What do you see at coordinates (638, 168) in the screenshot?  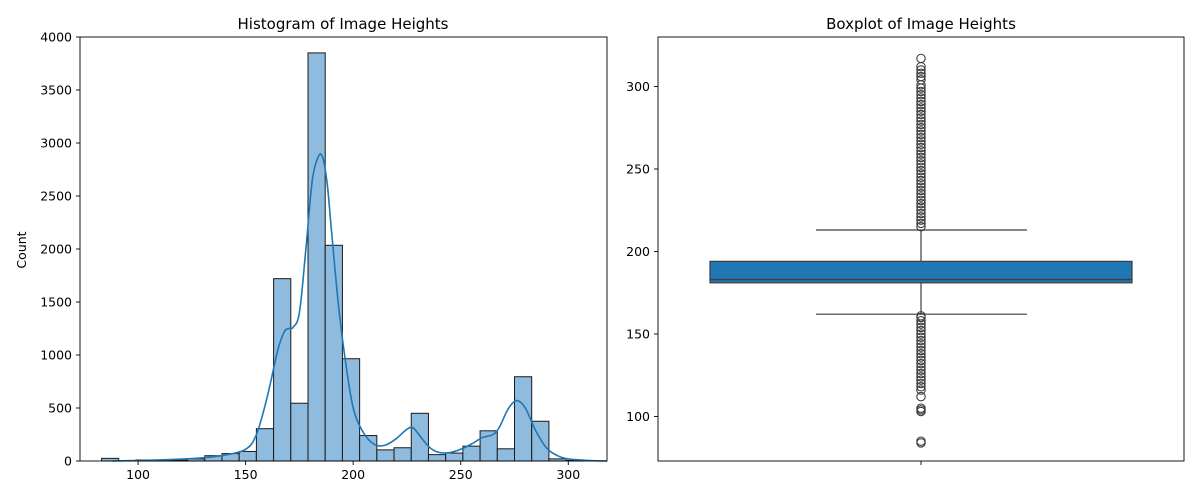 I see `y-tick-label: 250` at bounding box center [638, 168].